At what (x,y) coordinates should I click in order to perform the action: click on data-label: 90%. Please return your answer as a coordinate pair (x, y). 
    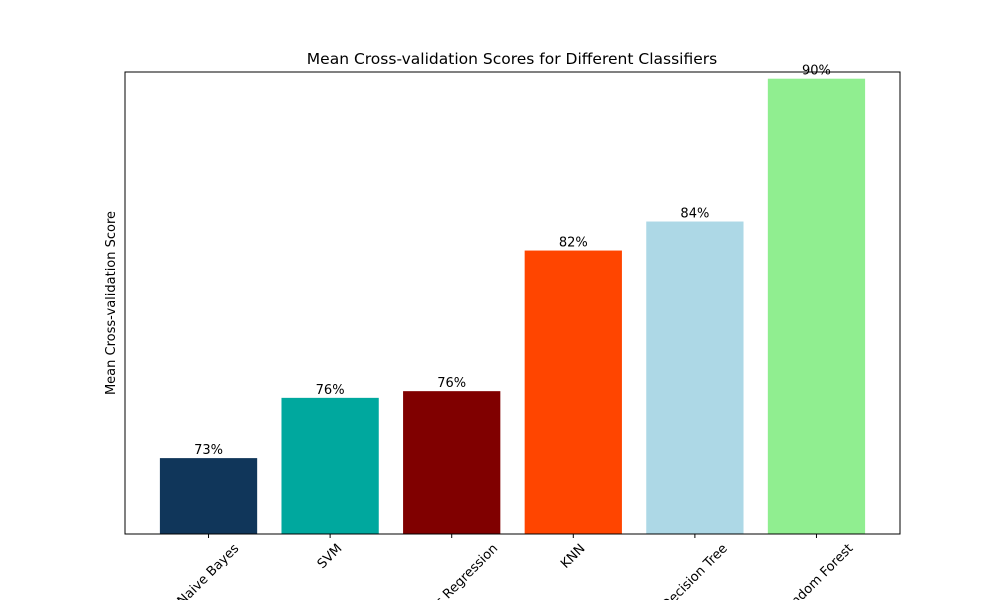
    Looking at the image, I should click on (816, 71).